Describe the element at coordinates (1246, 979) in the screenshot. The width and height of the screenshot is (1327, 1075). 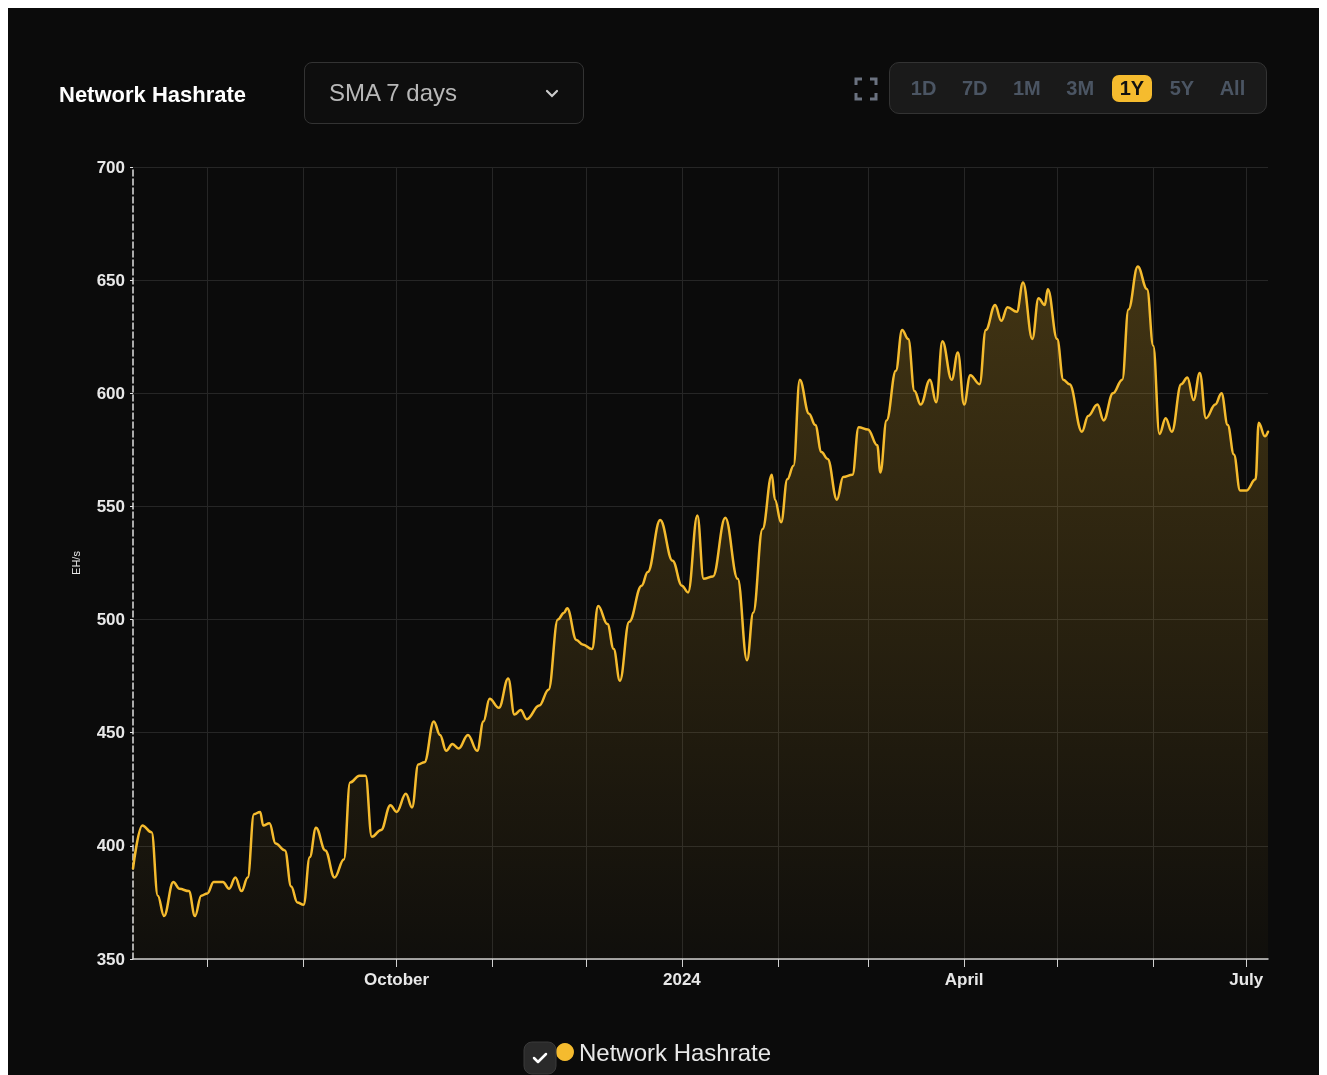
I see `x-tick-label: July` at that location.